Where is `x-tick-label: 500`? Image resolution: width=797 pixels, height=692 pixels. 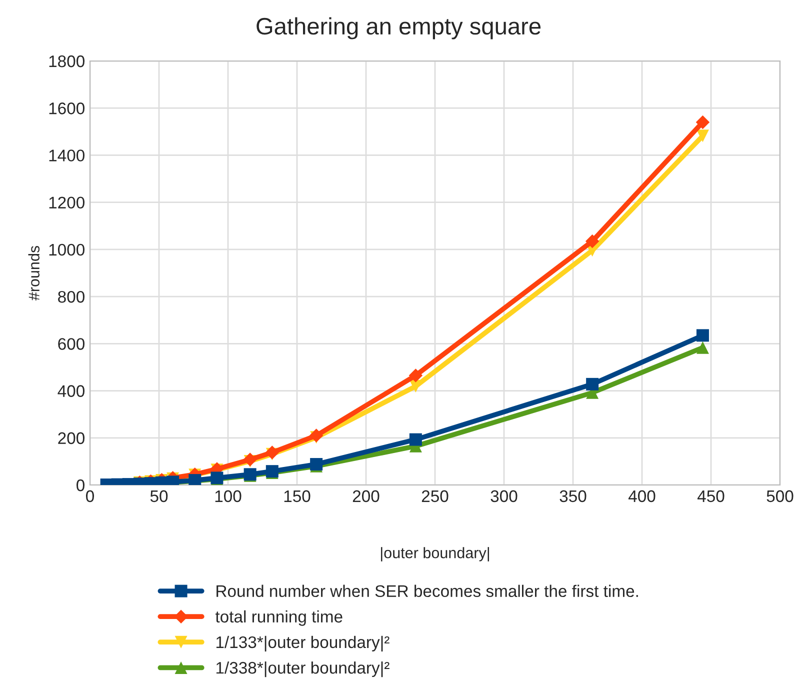 x-tick-label: 500 is located at coordinates (780, 496).